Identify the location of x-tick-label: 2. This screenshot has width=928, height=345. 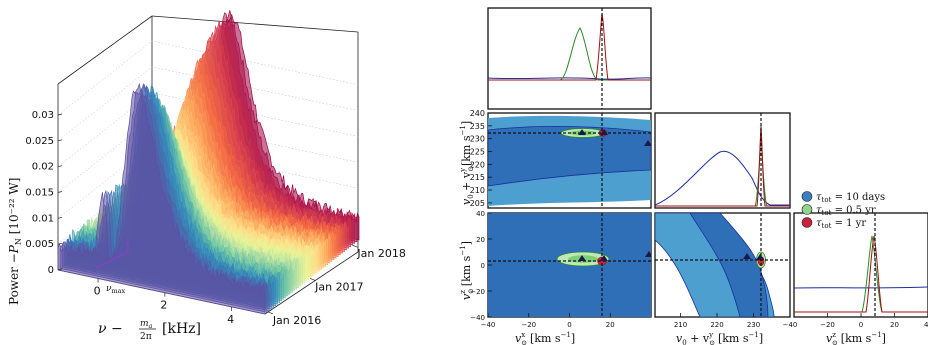
(163, 305).